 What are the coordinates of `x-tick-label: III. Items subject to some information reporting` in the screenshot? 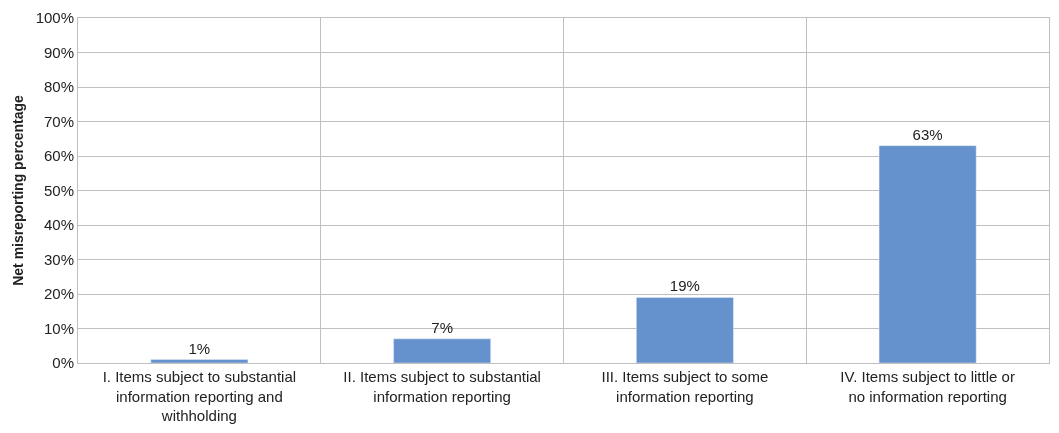 It's located at (685, 386).